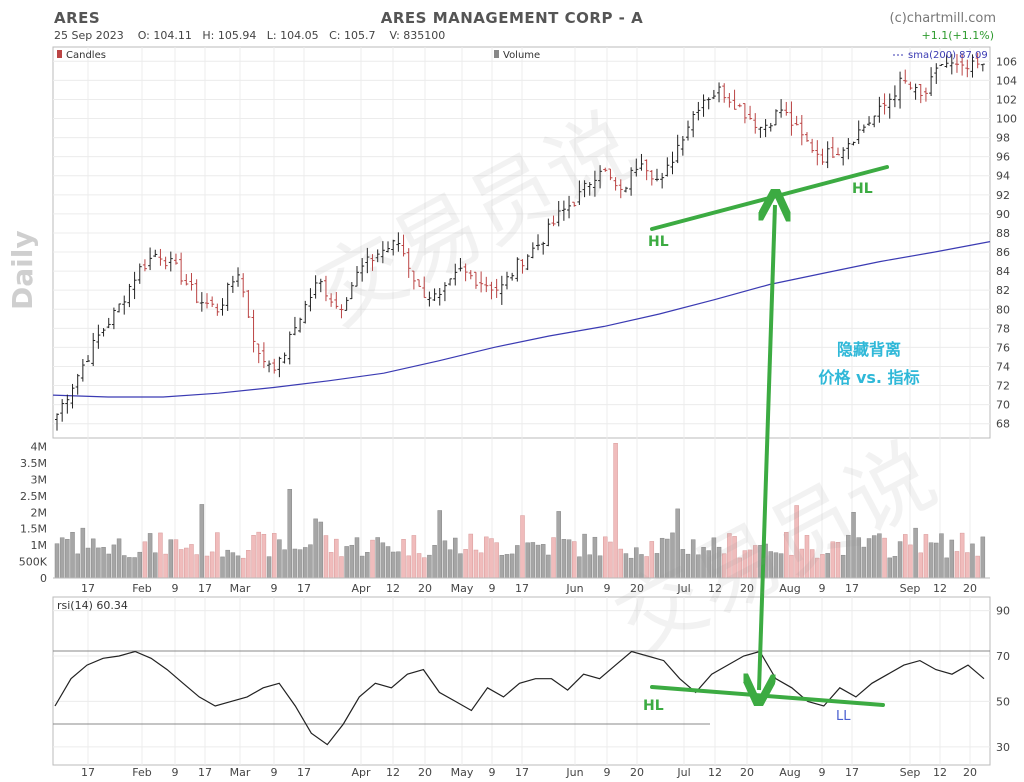 Image resolution: width=1024 pixels, height=782 pixels. I want to click on price-tick-label: 102, so click(1006, 99).